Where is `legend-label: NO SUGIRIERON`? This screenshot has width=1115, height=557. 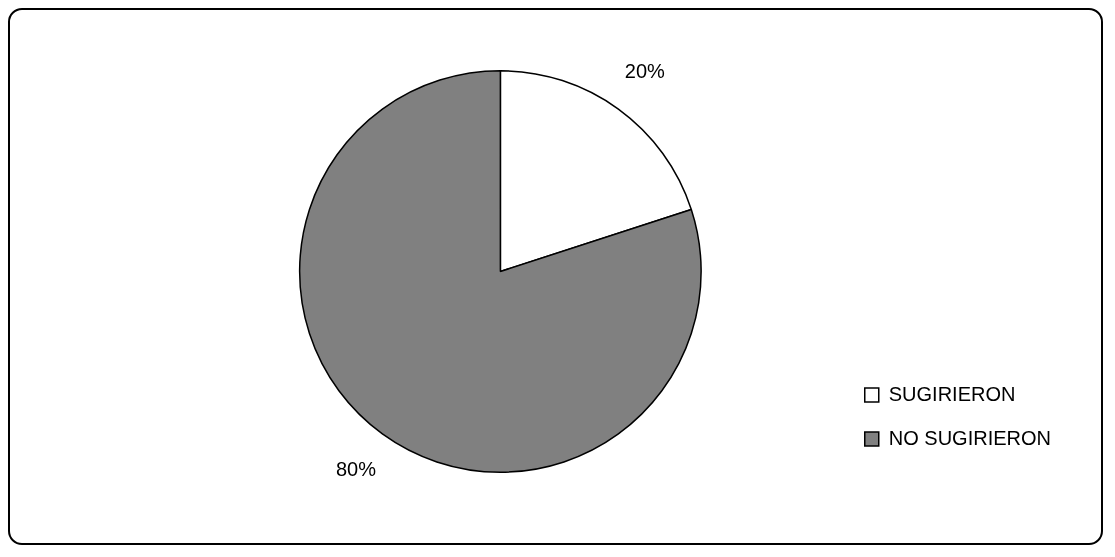
legend-label: NO SUGIRIERON is located at coordinates (970, 437).